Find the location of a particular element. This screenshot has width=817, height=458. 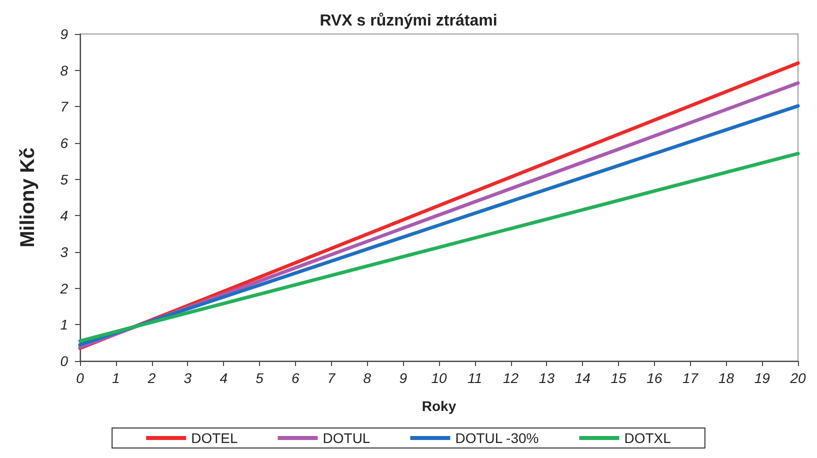

x-tick-label: 13 is located at coordinates (546, 378).